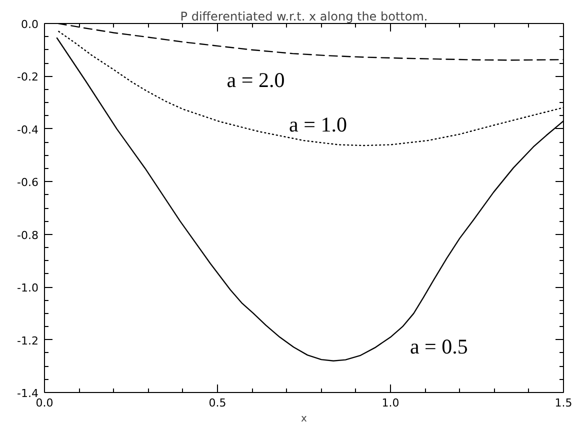 The width and height of the screenshot is (573, 431). I want to click on y-tick-label: -1.2, so click(28, 341).